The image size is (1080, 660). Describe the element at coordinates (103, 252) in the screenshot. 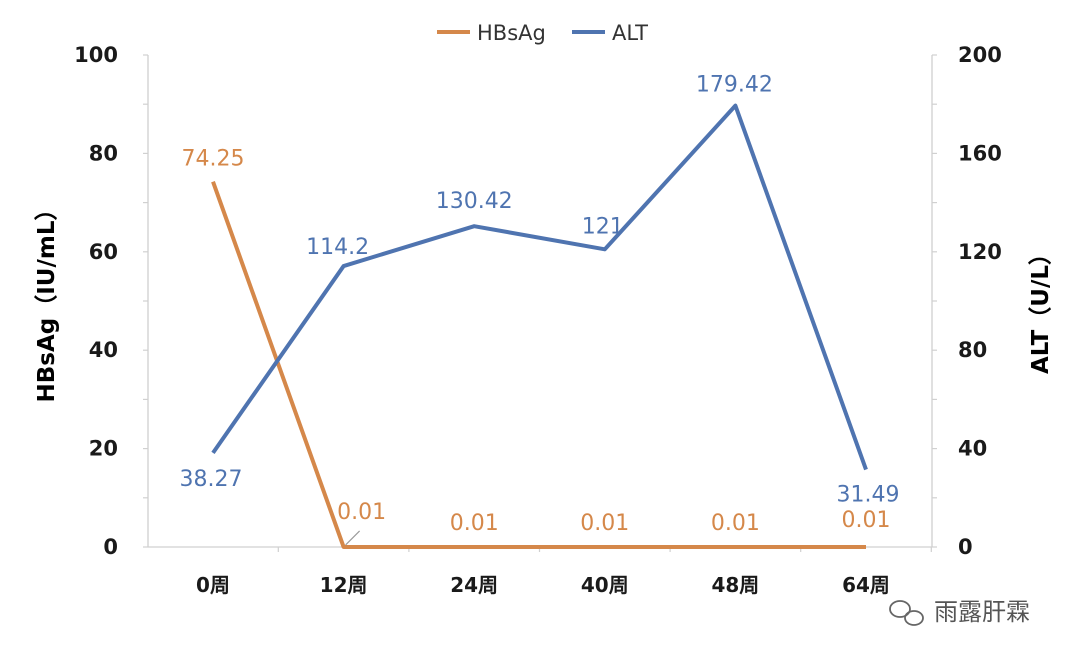

I see `y-tick-label: 60` at that location.